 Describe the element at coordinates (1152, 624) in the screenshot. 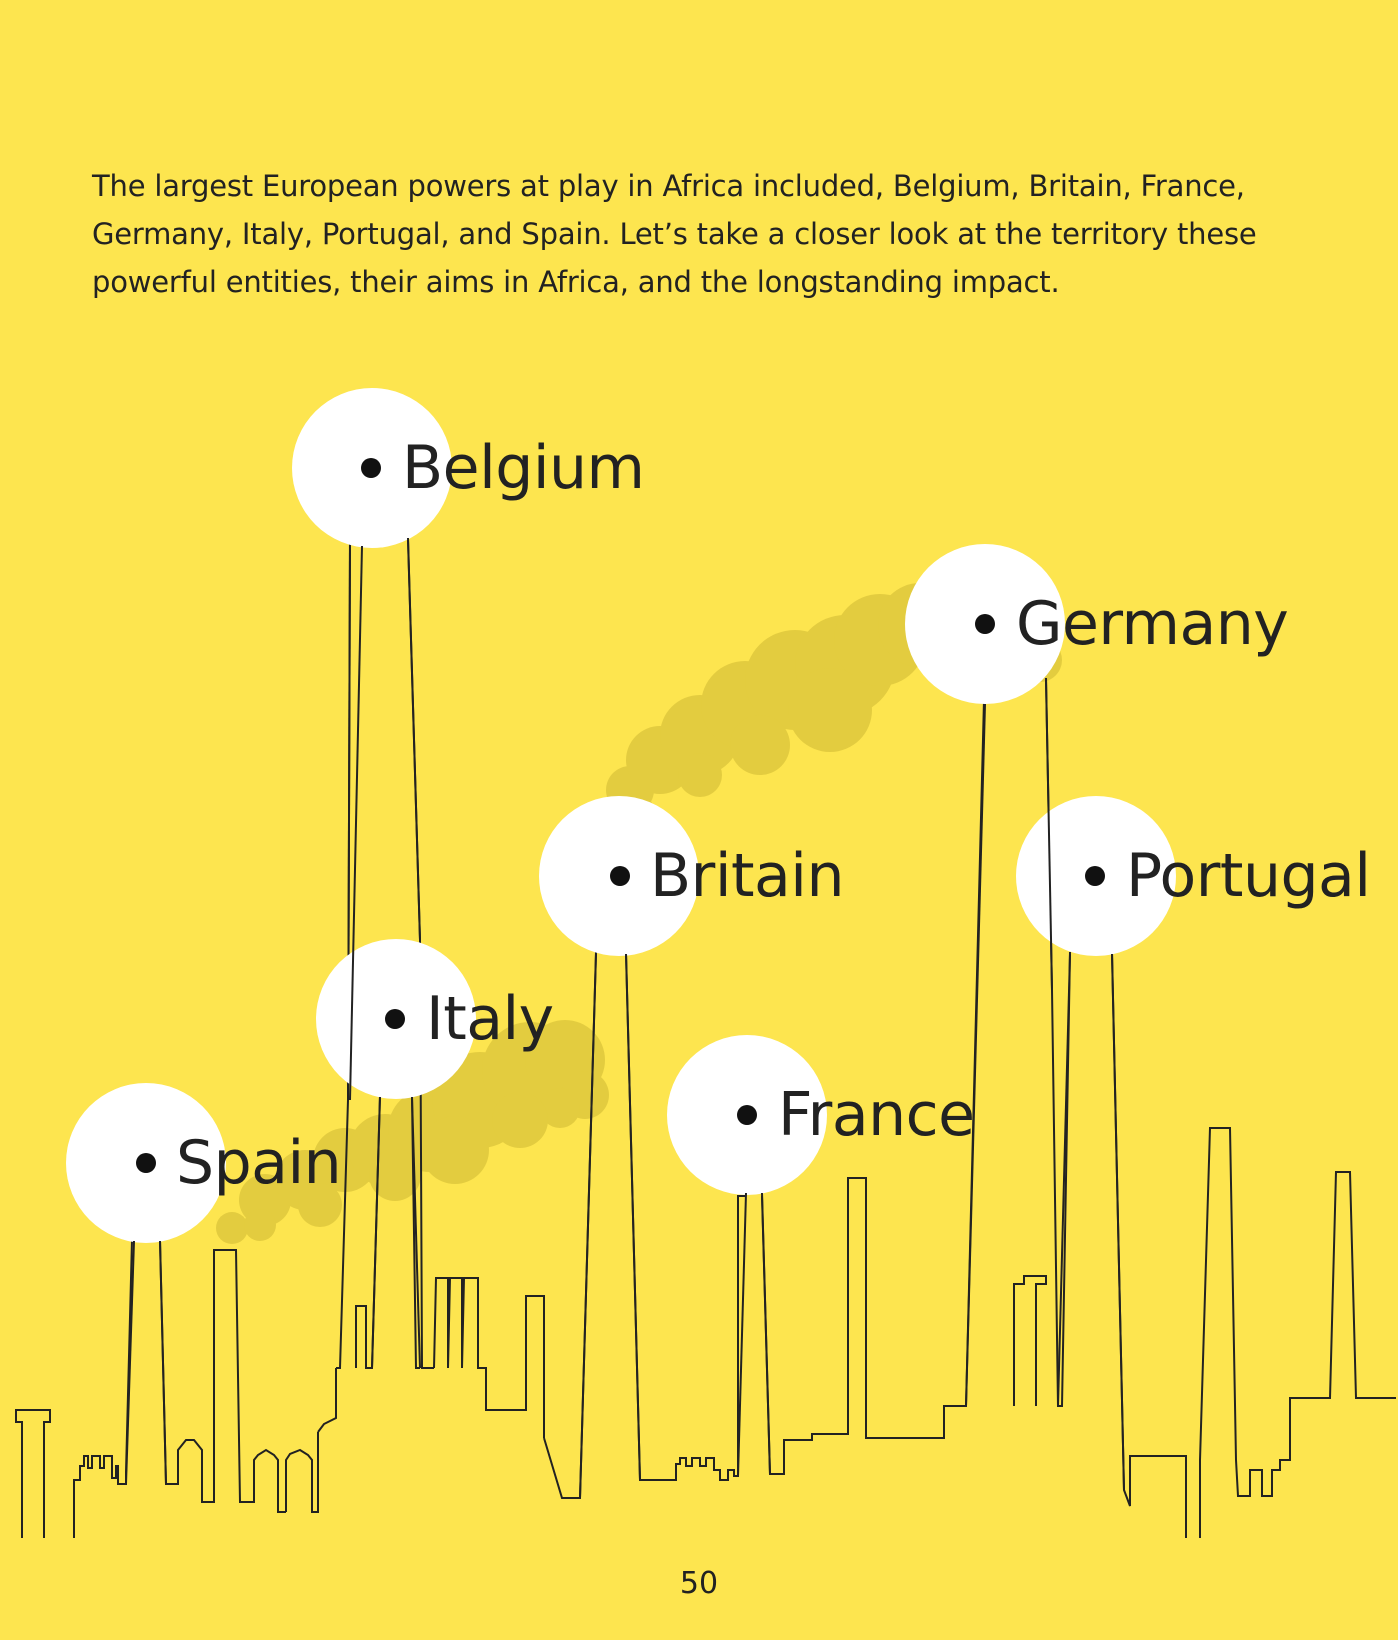

I see `country-label-germany: Germany` at that location.